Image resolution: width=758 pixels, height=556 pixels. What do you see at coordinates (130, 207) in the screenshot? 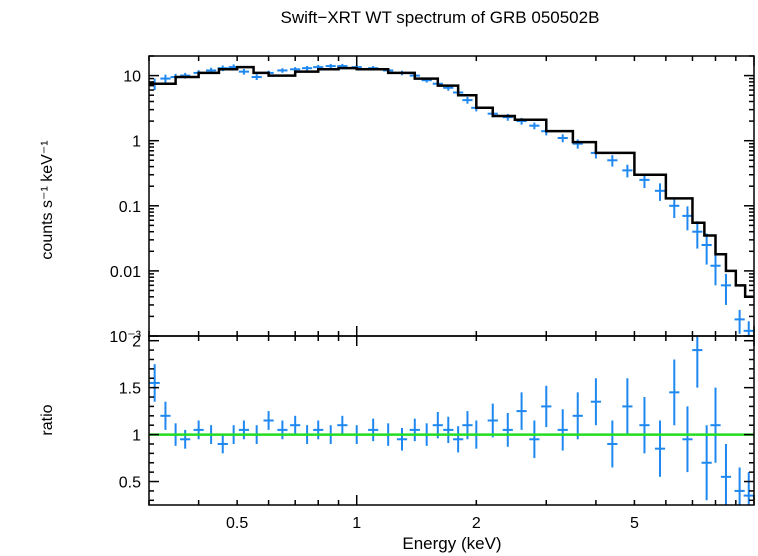
I see `y-tick-label-spectrum: 0.1` at bounding box center [130, 207].